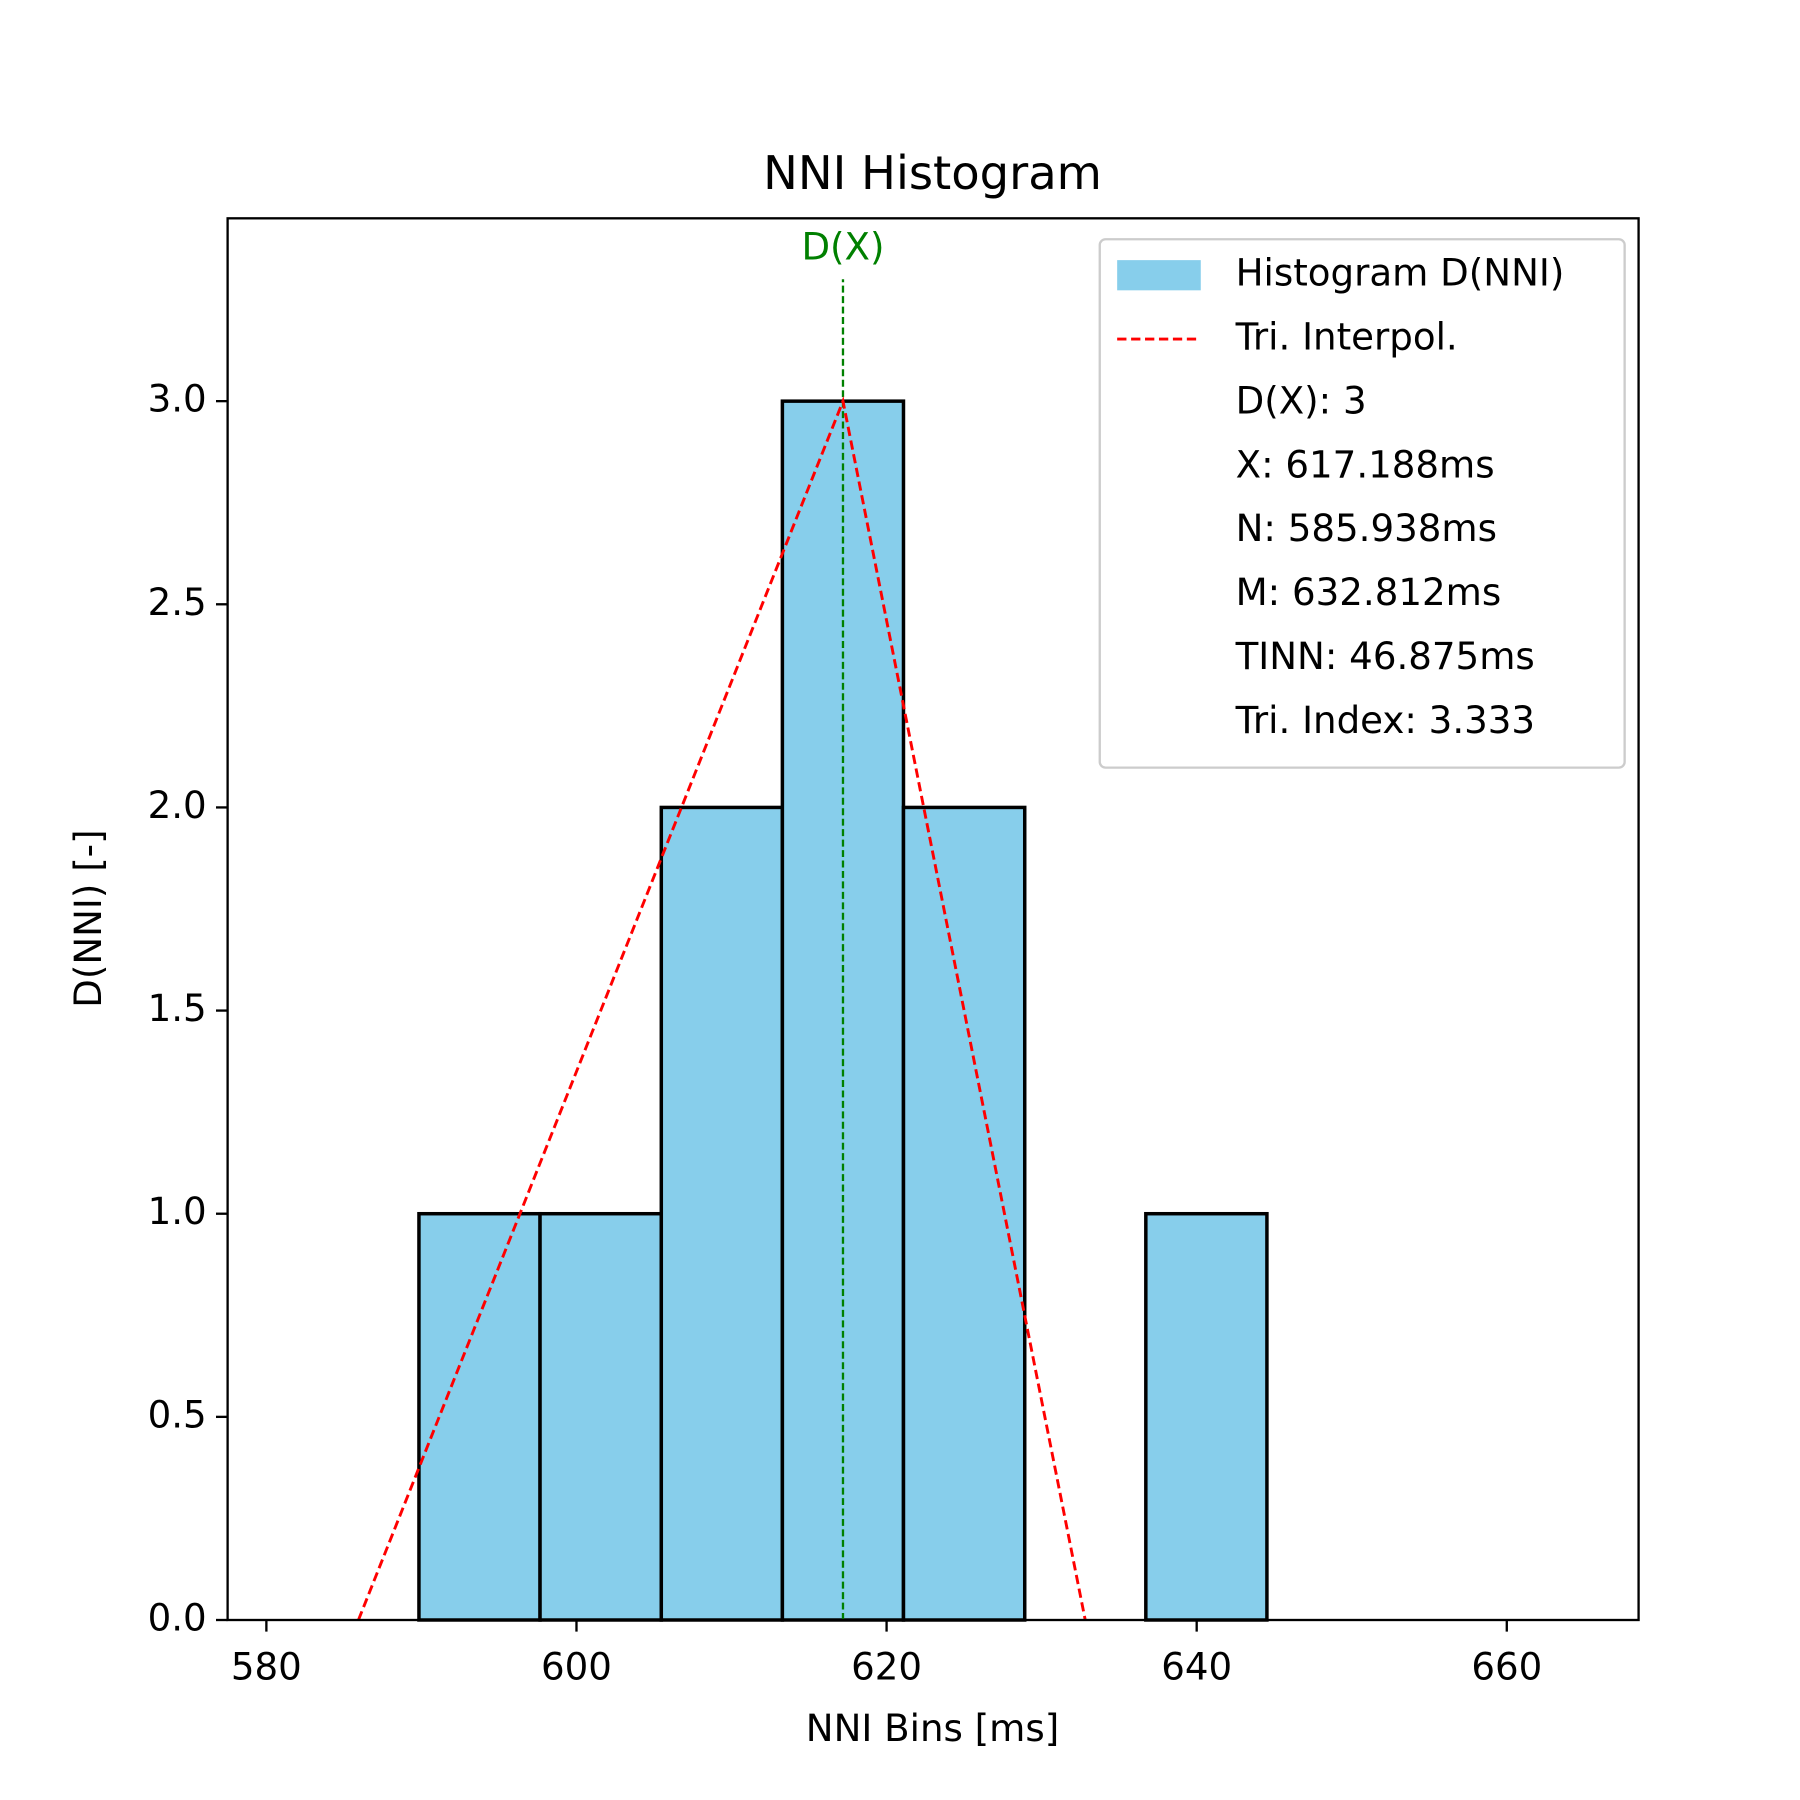 The width and height of the screenshot is (1800, 1800). Describe the element at coordinates (1159, 275) in the screenshot. I see `legend-swatch` at that location.